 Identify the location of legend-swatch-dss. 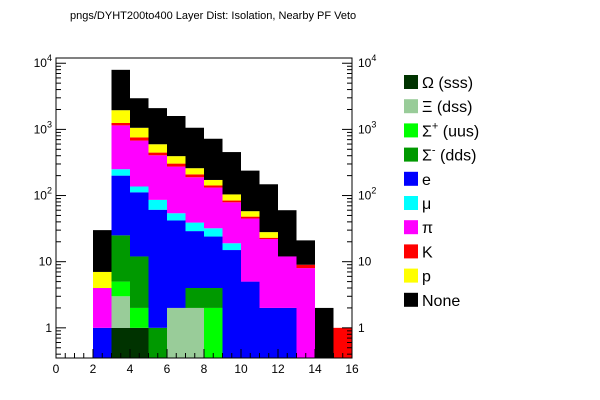
(411, 106).